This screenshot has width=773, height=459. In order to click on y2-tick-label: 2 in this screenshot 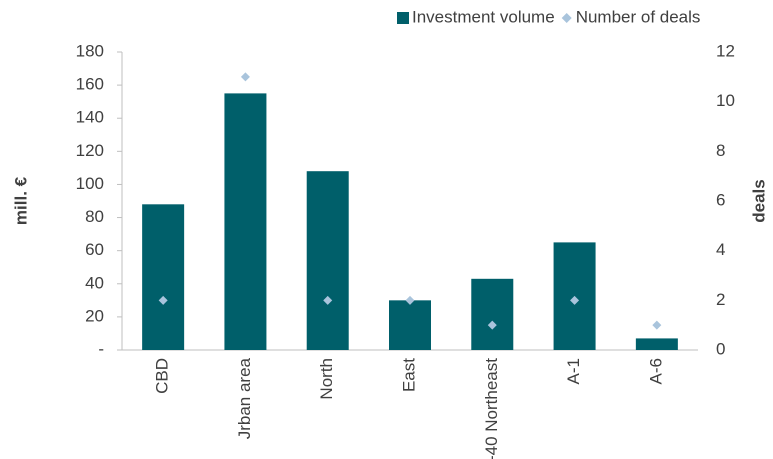, I will do `click(720, 299)`.